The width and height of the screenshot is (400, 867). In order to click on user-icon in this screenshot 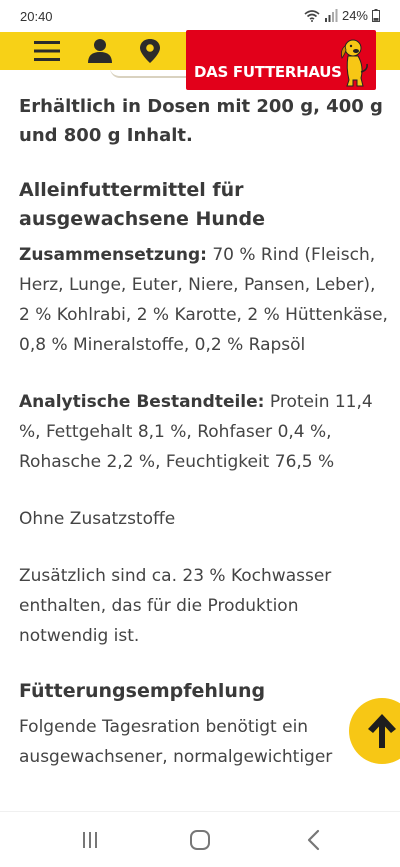, I will do `click(100, 51)`.